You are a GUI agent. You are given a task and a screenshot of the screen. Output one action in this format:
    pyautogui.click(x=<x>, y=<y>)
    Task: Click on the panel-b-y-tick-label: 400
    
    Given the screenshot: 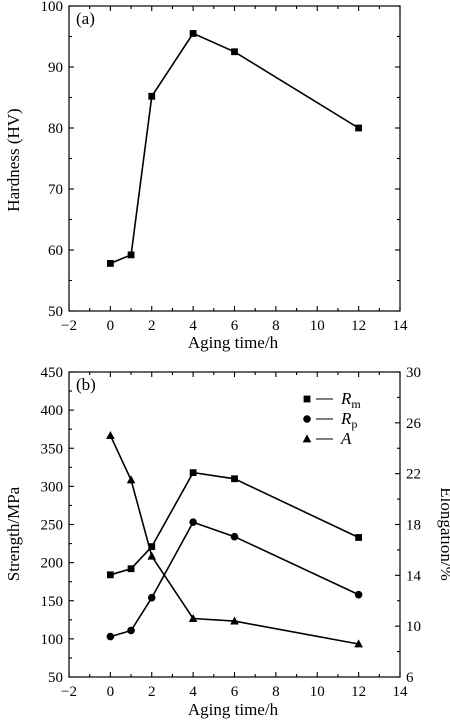 What is the action you would take?
    pyautogui.click(x=52, y=411)
    